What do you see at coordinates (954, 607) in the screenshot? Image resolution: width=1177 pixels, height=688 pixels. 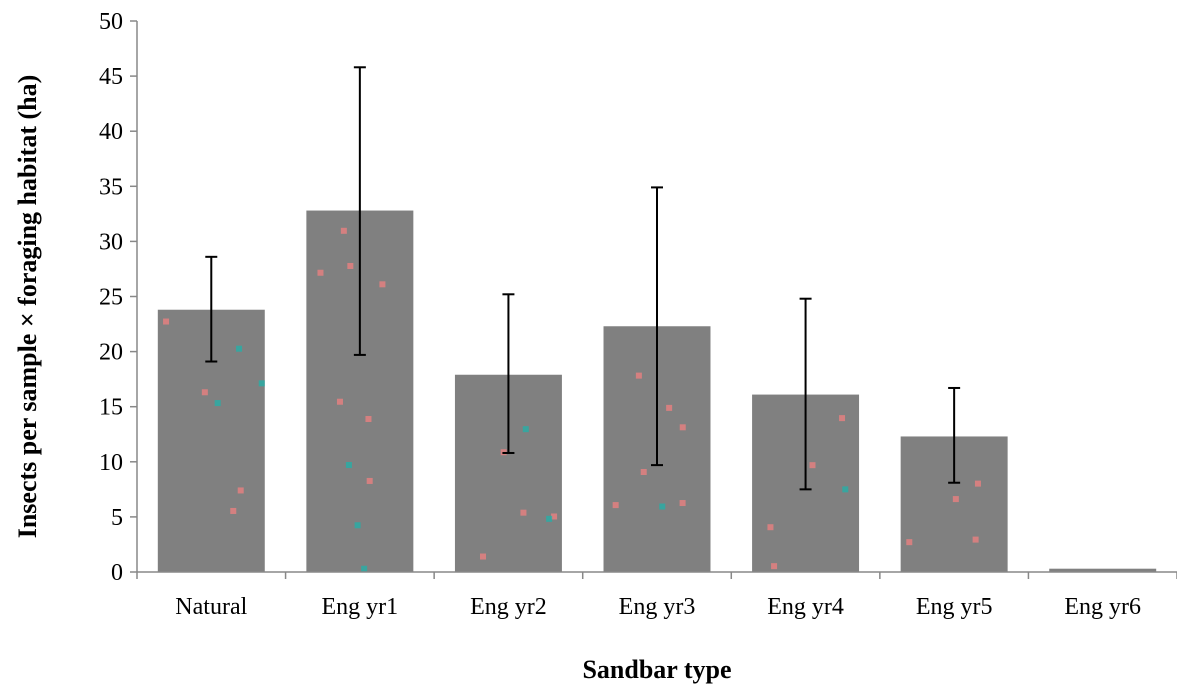 I see `x-tick-label: Eng yr5` at bounding box center [954, 607].